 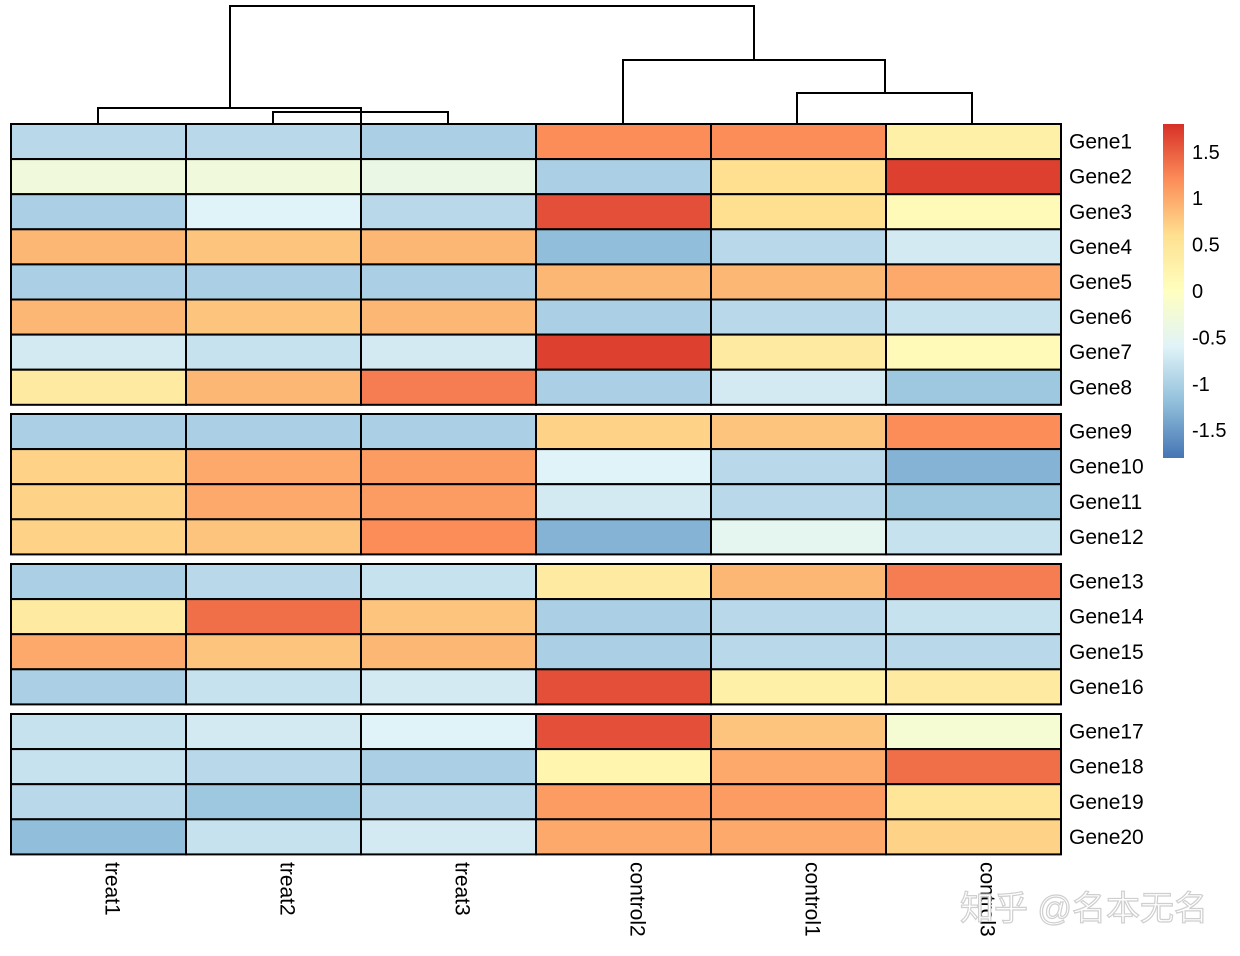 What do you see at coordinates (1173, 291) in the screenshot?
I see `legend-colorbar` at bounding box center [1173, 291].